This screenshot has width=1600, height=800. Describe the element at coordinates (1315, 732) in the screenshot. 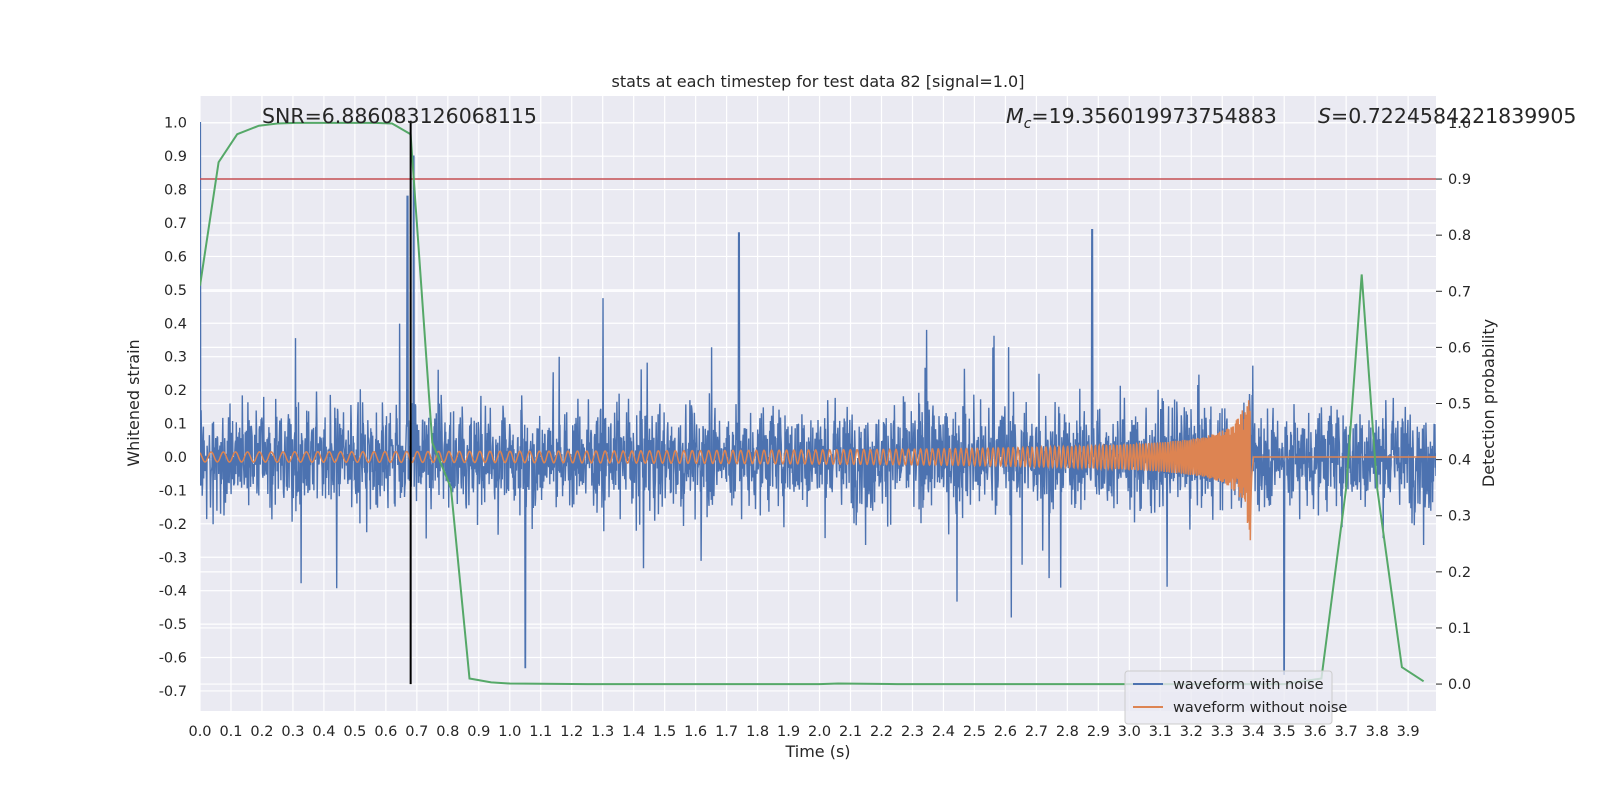

I see `x-tick-label: 3.6` at that location.